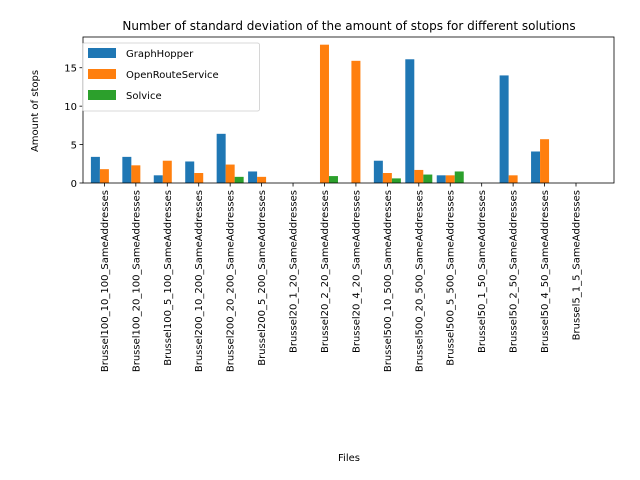  Describe the element at coordinates (451, 278) in the screenshot. I see `x-tick-label: Brussel500_5_500_SameAddresses` at that location.